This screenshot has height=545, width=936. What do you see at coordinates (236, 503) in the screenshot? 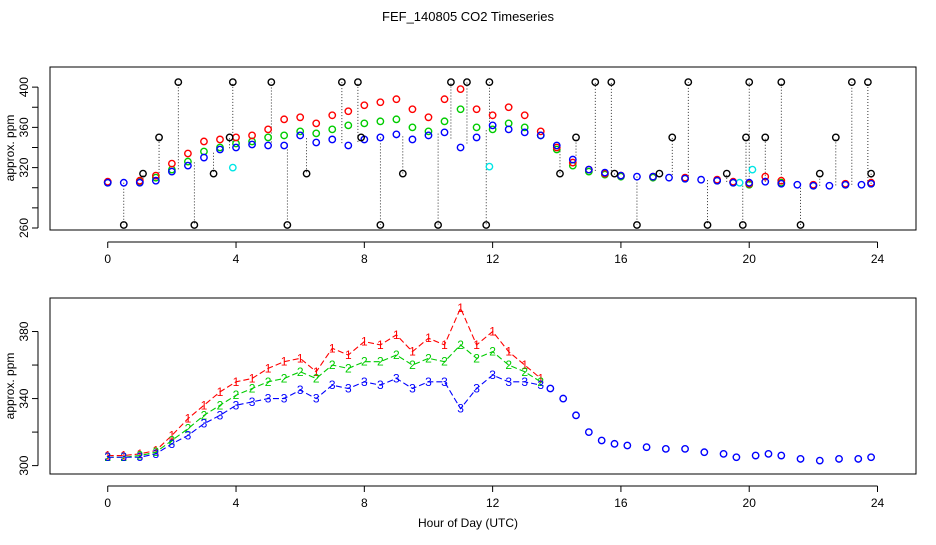
I see `bottom-x-tick-label: 4` at bounding box center [236, 503].